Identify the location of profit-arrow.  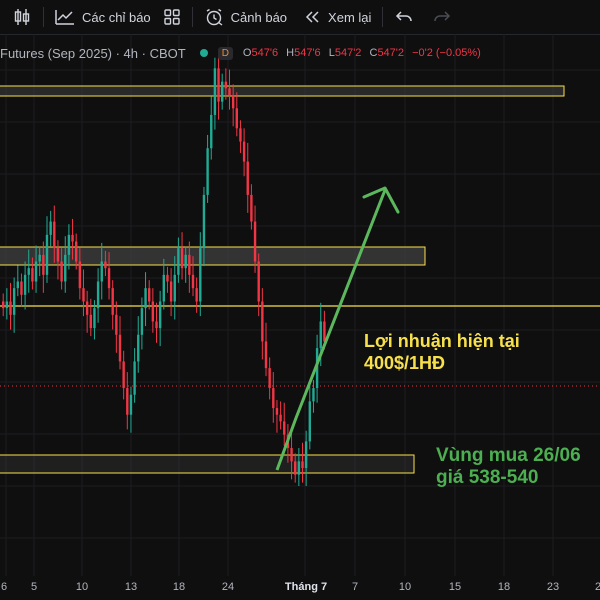
(331, 330).